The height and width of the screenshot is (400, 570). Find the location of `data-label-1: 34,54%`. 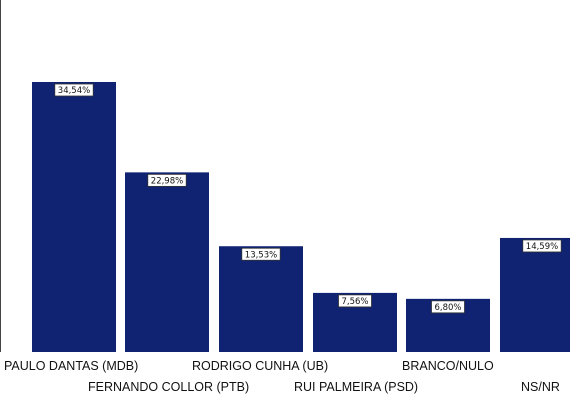

data-label-1: 34,54% is located at coordinates (74, 91).